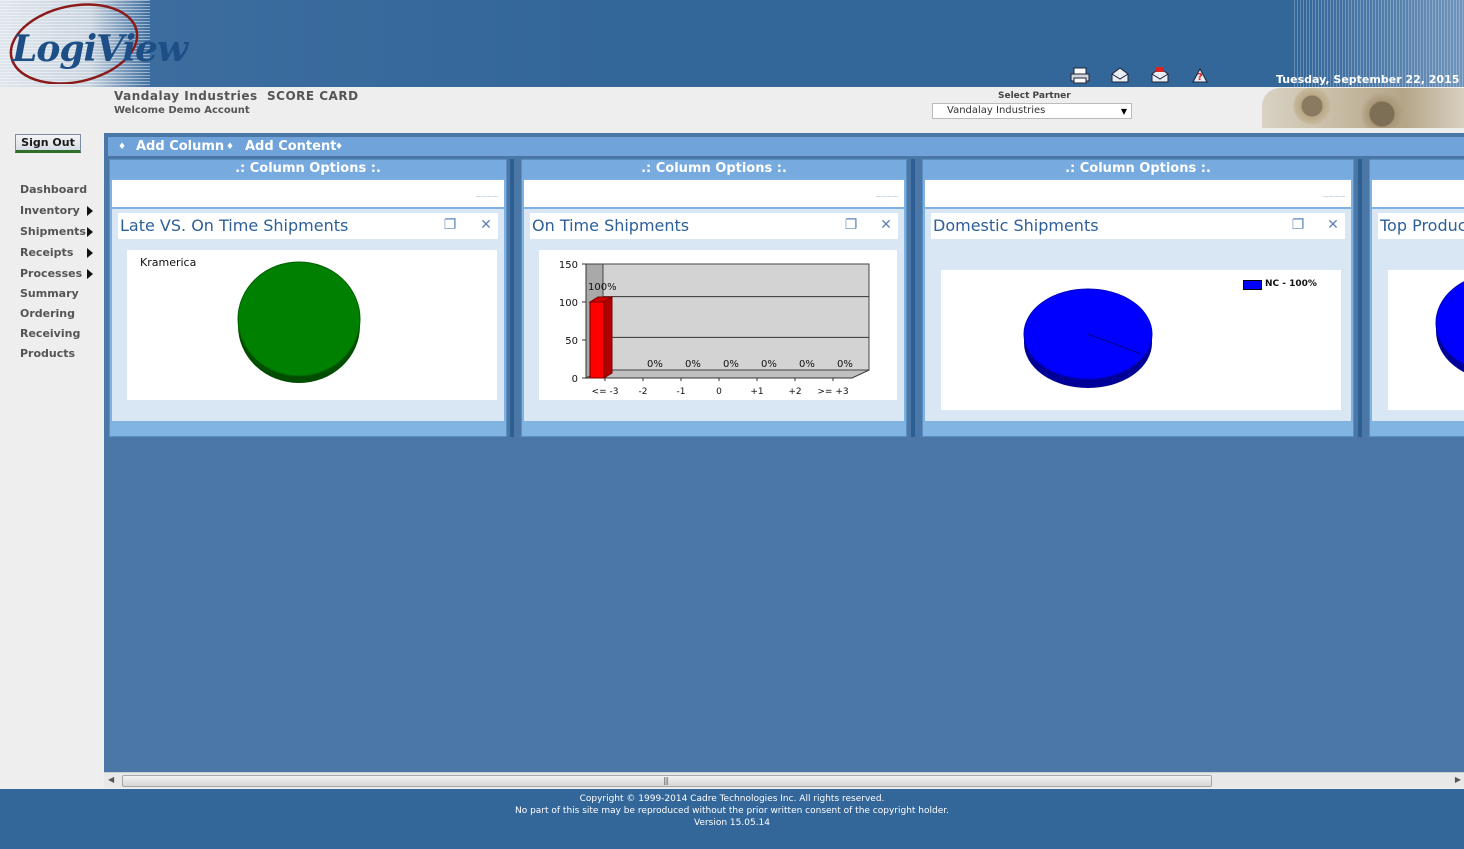 Image resolution: width=1464 pixels, height=849 pixels. I want to click on sidebar-item-inventory: Inventory, so click(58, 214).